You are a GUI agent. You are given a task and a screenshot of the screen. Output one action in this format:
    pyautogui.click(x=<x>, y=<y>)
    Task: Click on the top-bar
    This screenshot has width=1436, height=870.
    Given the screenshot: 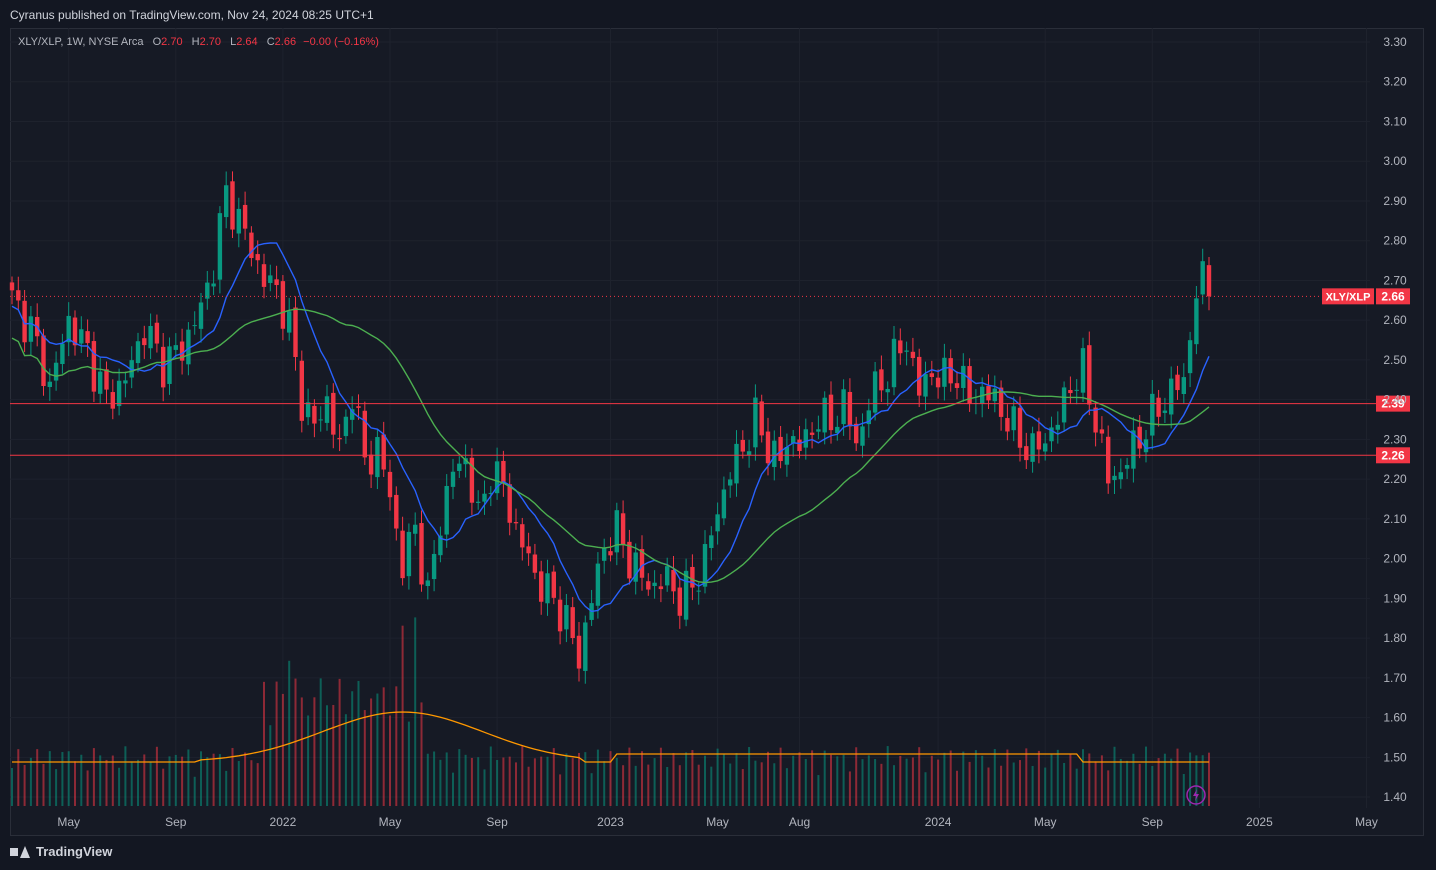 What is the action you would take?
    pyautogui.click(x=718, y=14)
    